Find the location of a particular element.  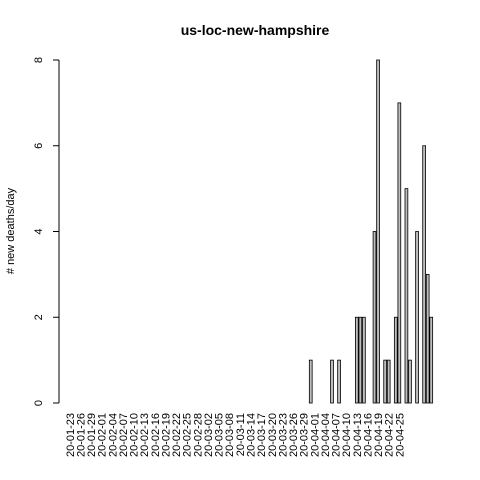

x-tick-label: 20-04-04 is located at coordinates (326, 435).